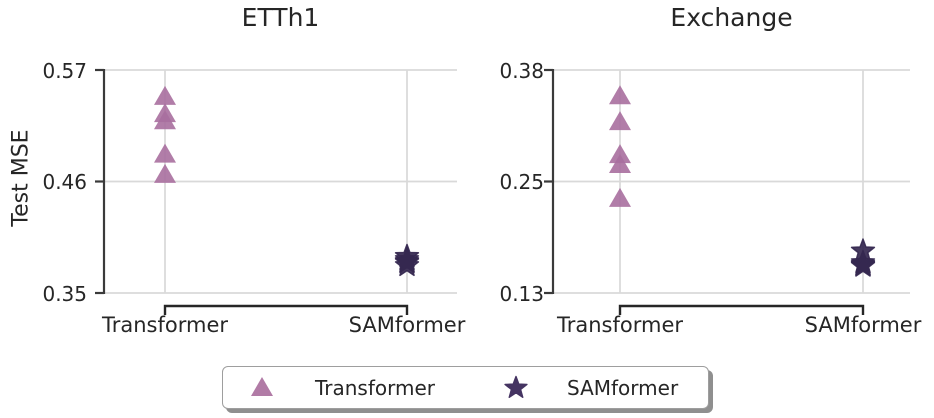 The height and width of the screenshot is (418, 934). What do you see at coordinates (731, 17) in the screenshot?
I see `chart-title-exchange: Exchange` at bounding box center [731, 17].